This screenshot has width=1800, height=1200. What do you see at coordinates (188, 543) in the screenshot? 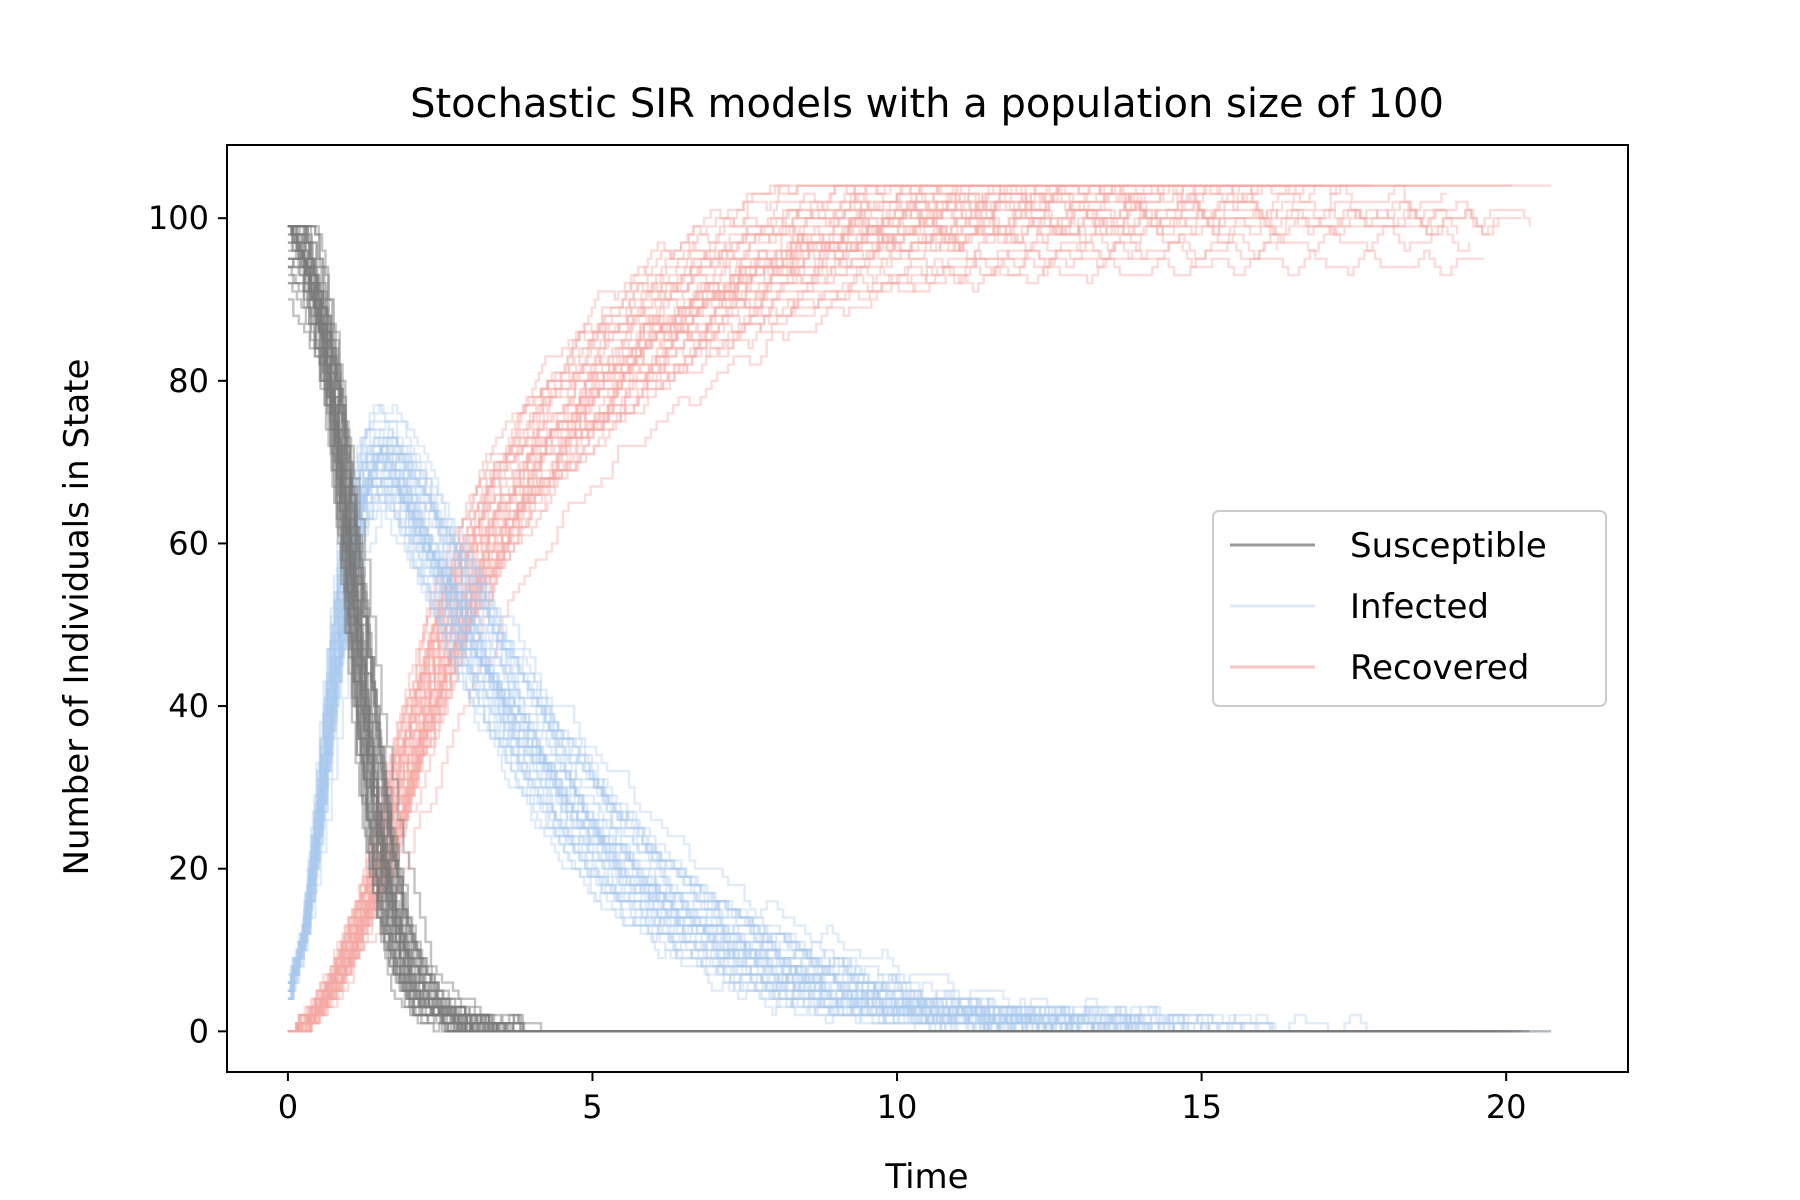
I see `y-tick-label: 60` at bounding box center [188, 543].